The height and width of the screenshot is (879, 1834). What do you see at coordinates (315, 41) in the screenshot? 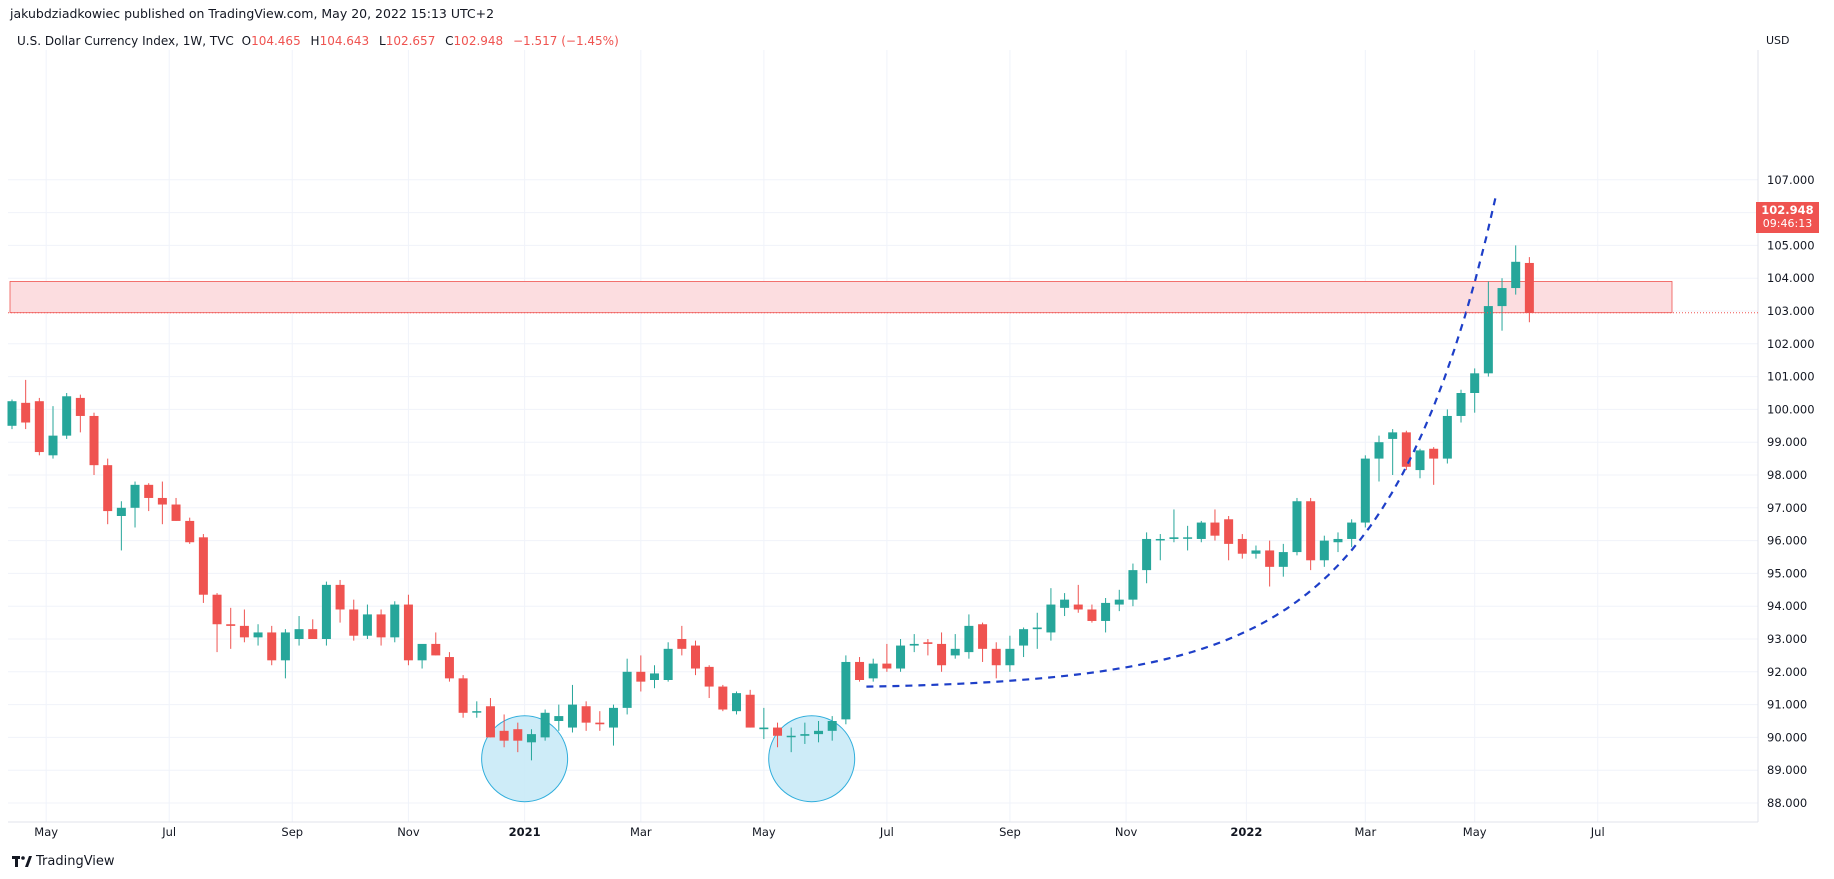
I see `high-label: H` at bounding box center [315, 41].